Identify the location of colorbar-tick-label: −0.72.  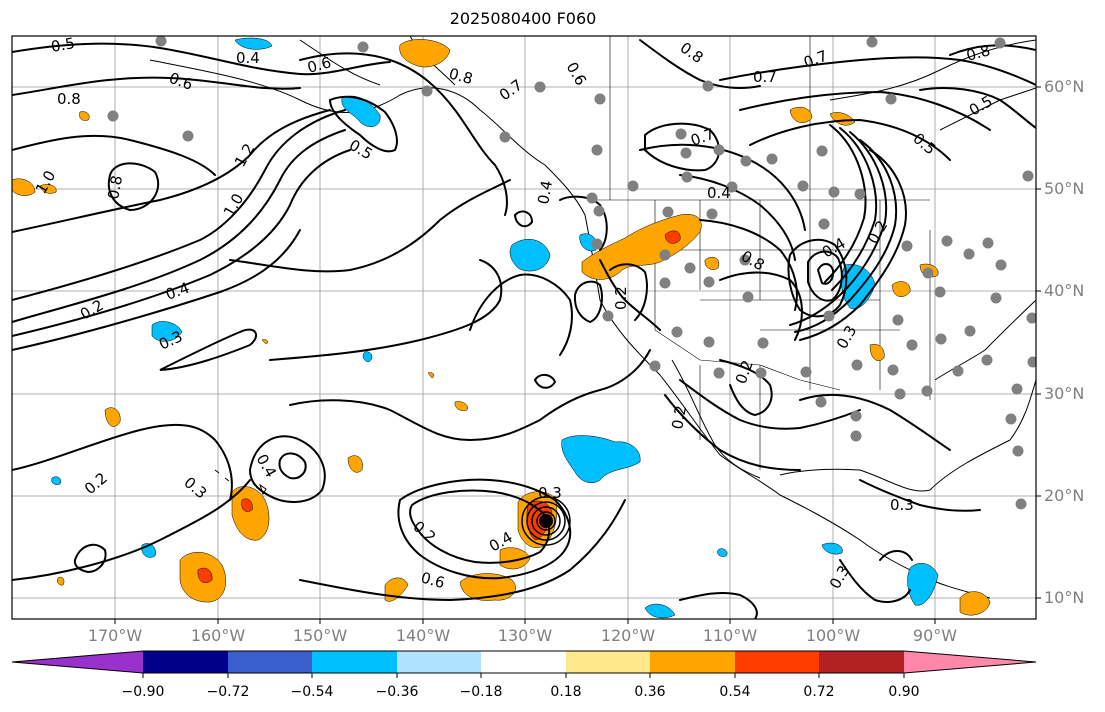
(228, 692).